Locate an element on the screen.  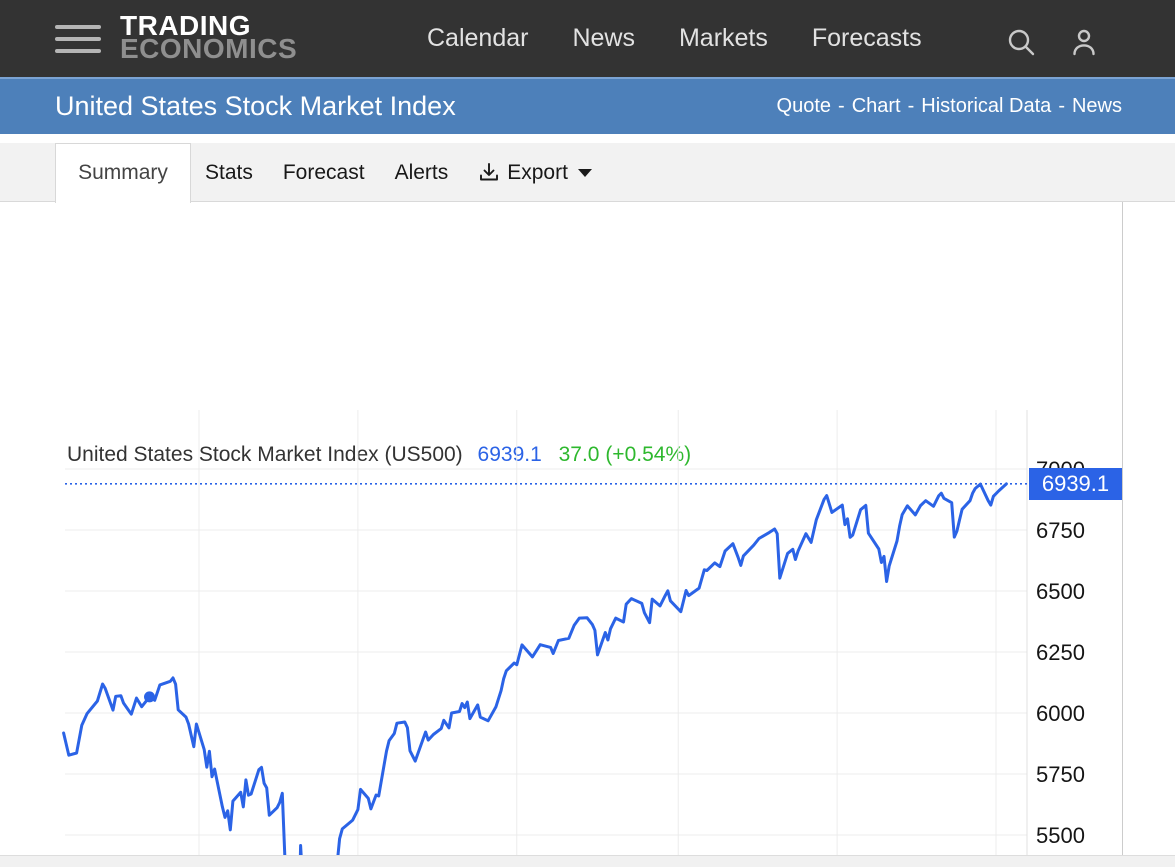
menu-button is located at coordinates (78, 43).